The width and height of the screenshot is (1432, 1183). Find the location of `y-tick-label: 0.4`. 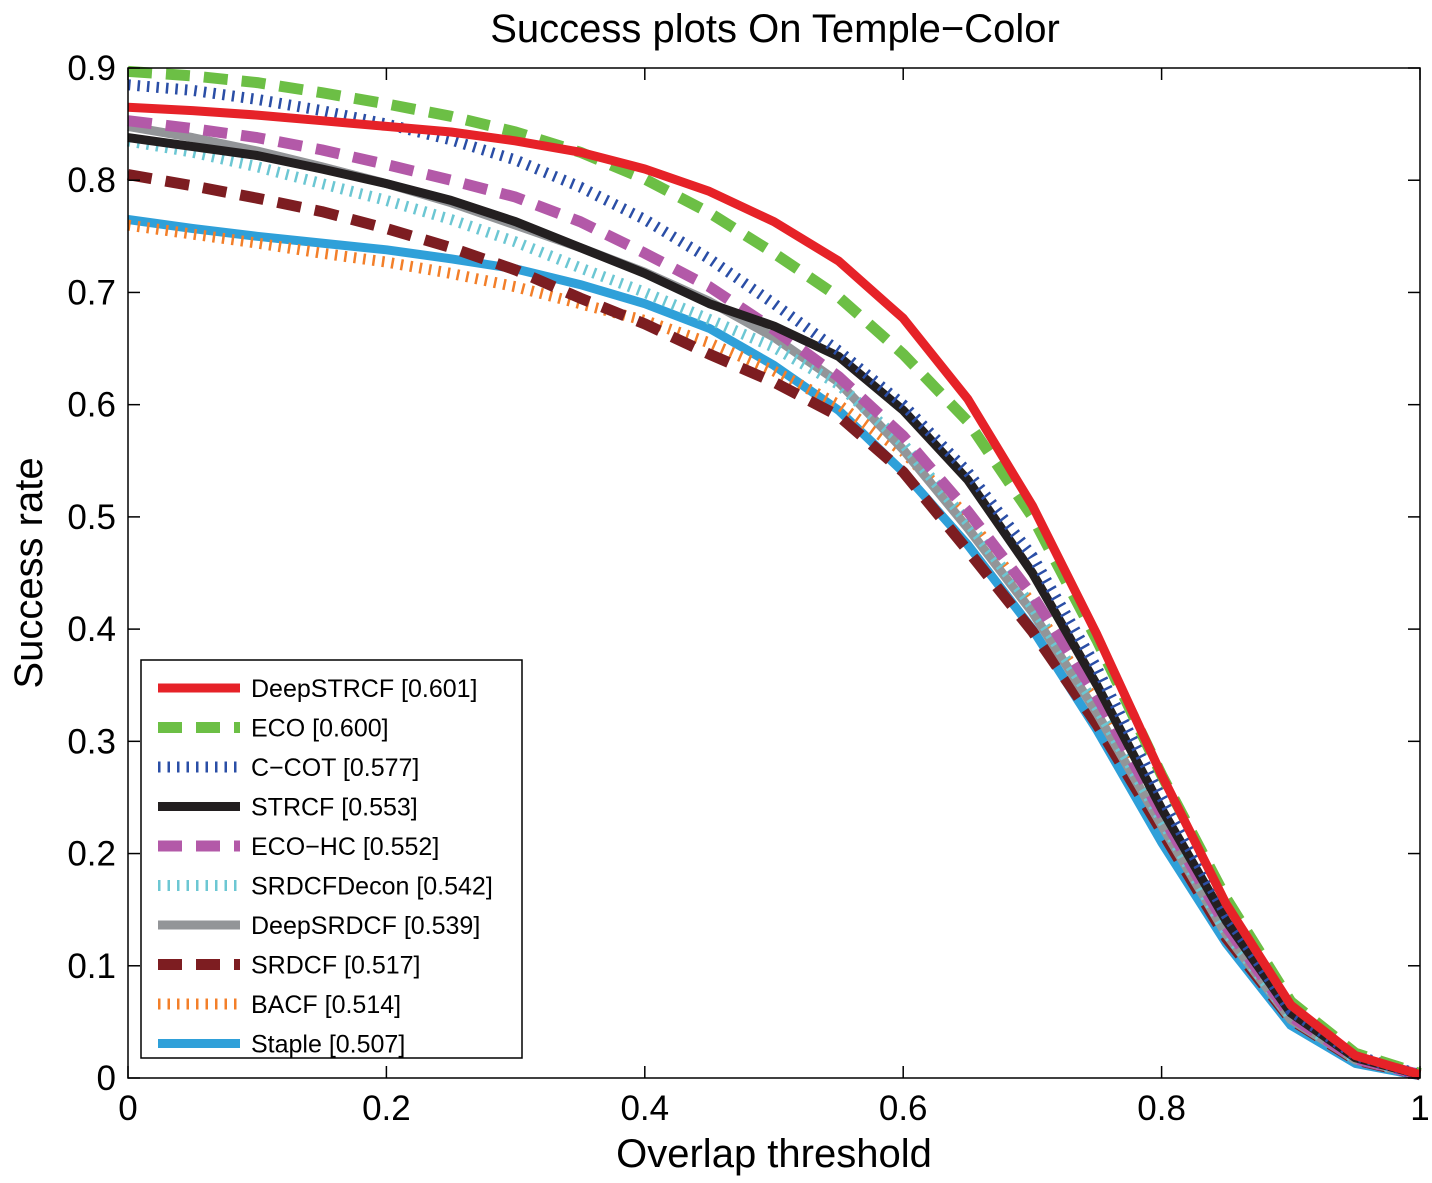

y-tick-label: 0.4 is located at coordinates (91, 629).